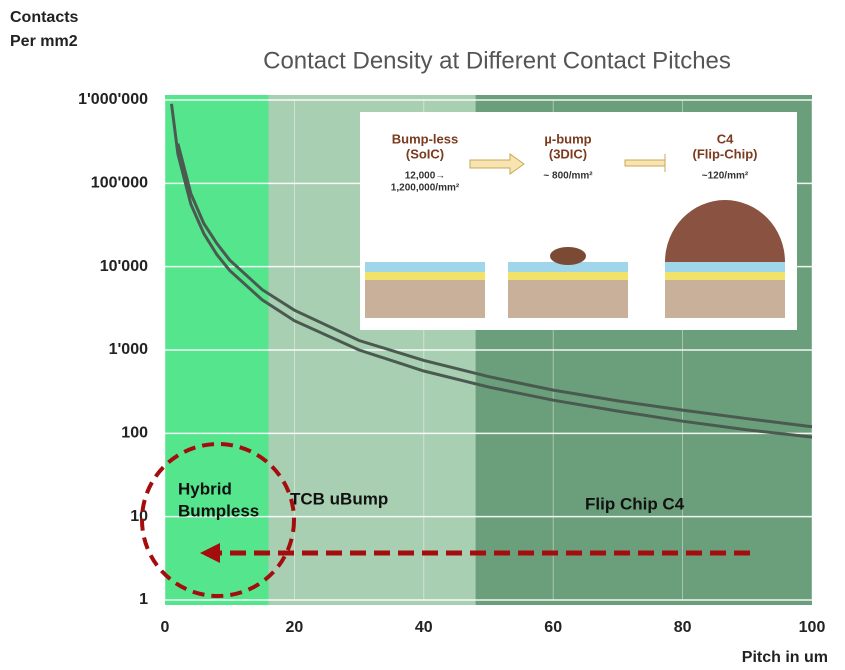 This screenshot has height=670, width=845. Describe the element at coordinates (635, 503) in the screenshot. I see `region-label: Flip Chip C4` at that location.